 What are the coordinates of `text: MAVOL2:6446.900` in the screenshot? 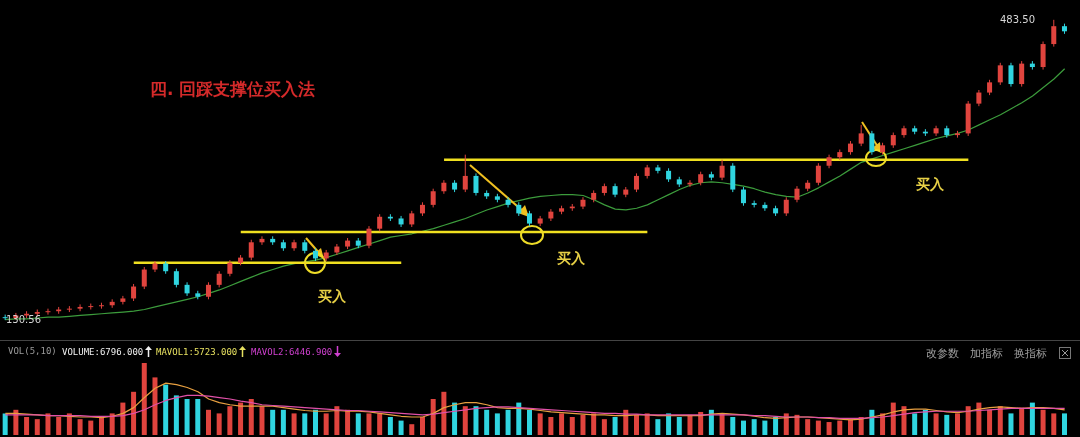 It's located at (292, 351).